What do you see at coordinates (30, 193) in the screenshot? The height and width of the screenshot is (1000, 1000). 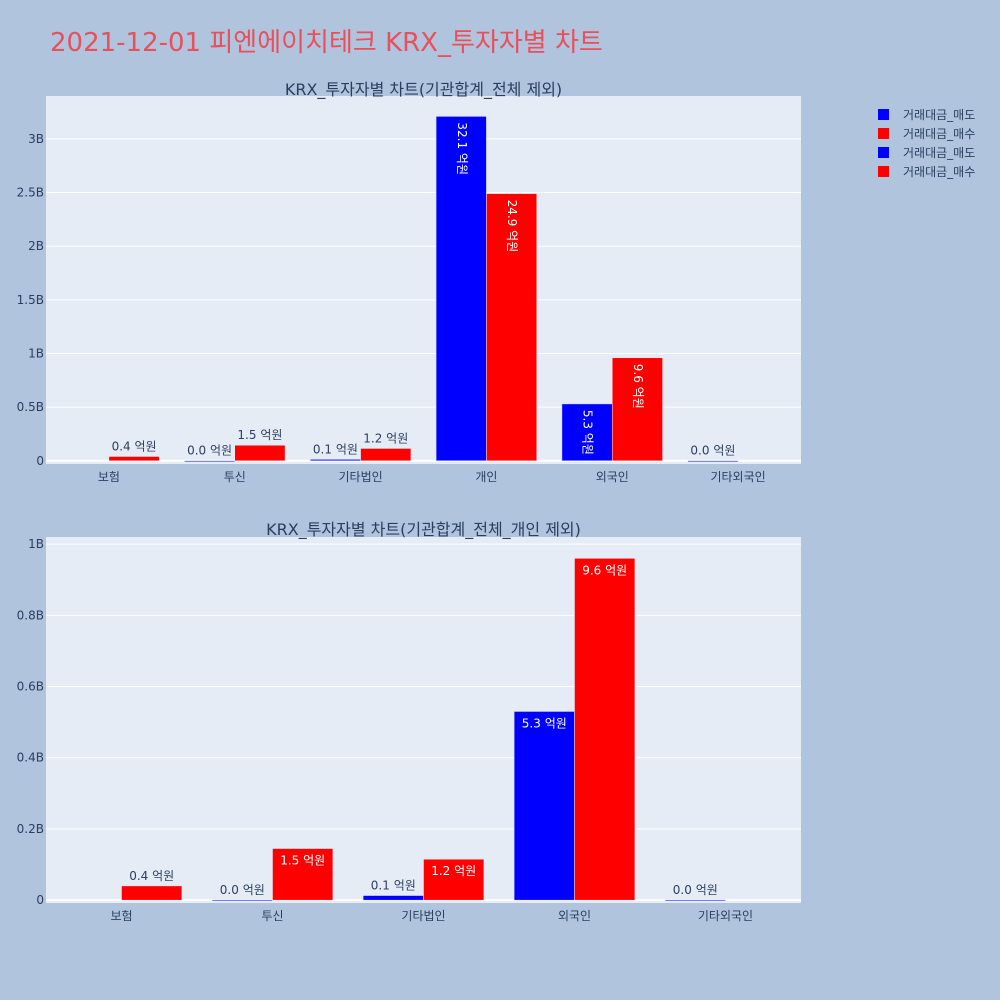 I see `y-tick-label: 2.5B` at bounding box center [30, 193].